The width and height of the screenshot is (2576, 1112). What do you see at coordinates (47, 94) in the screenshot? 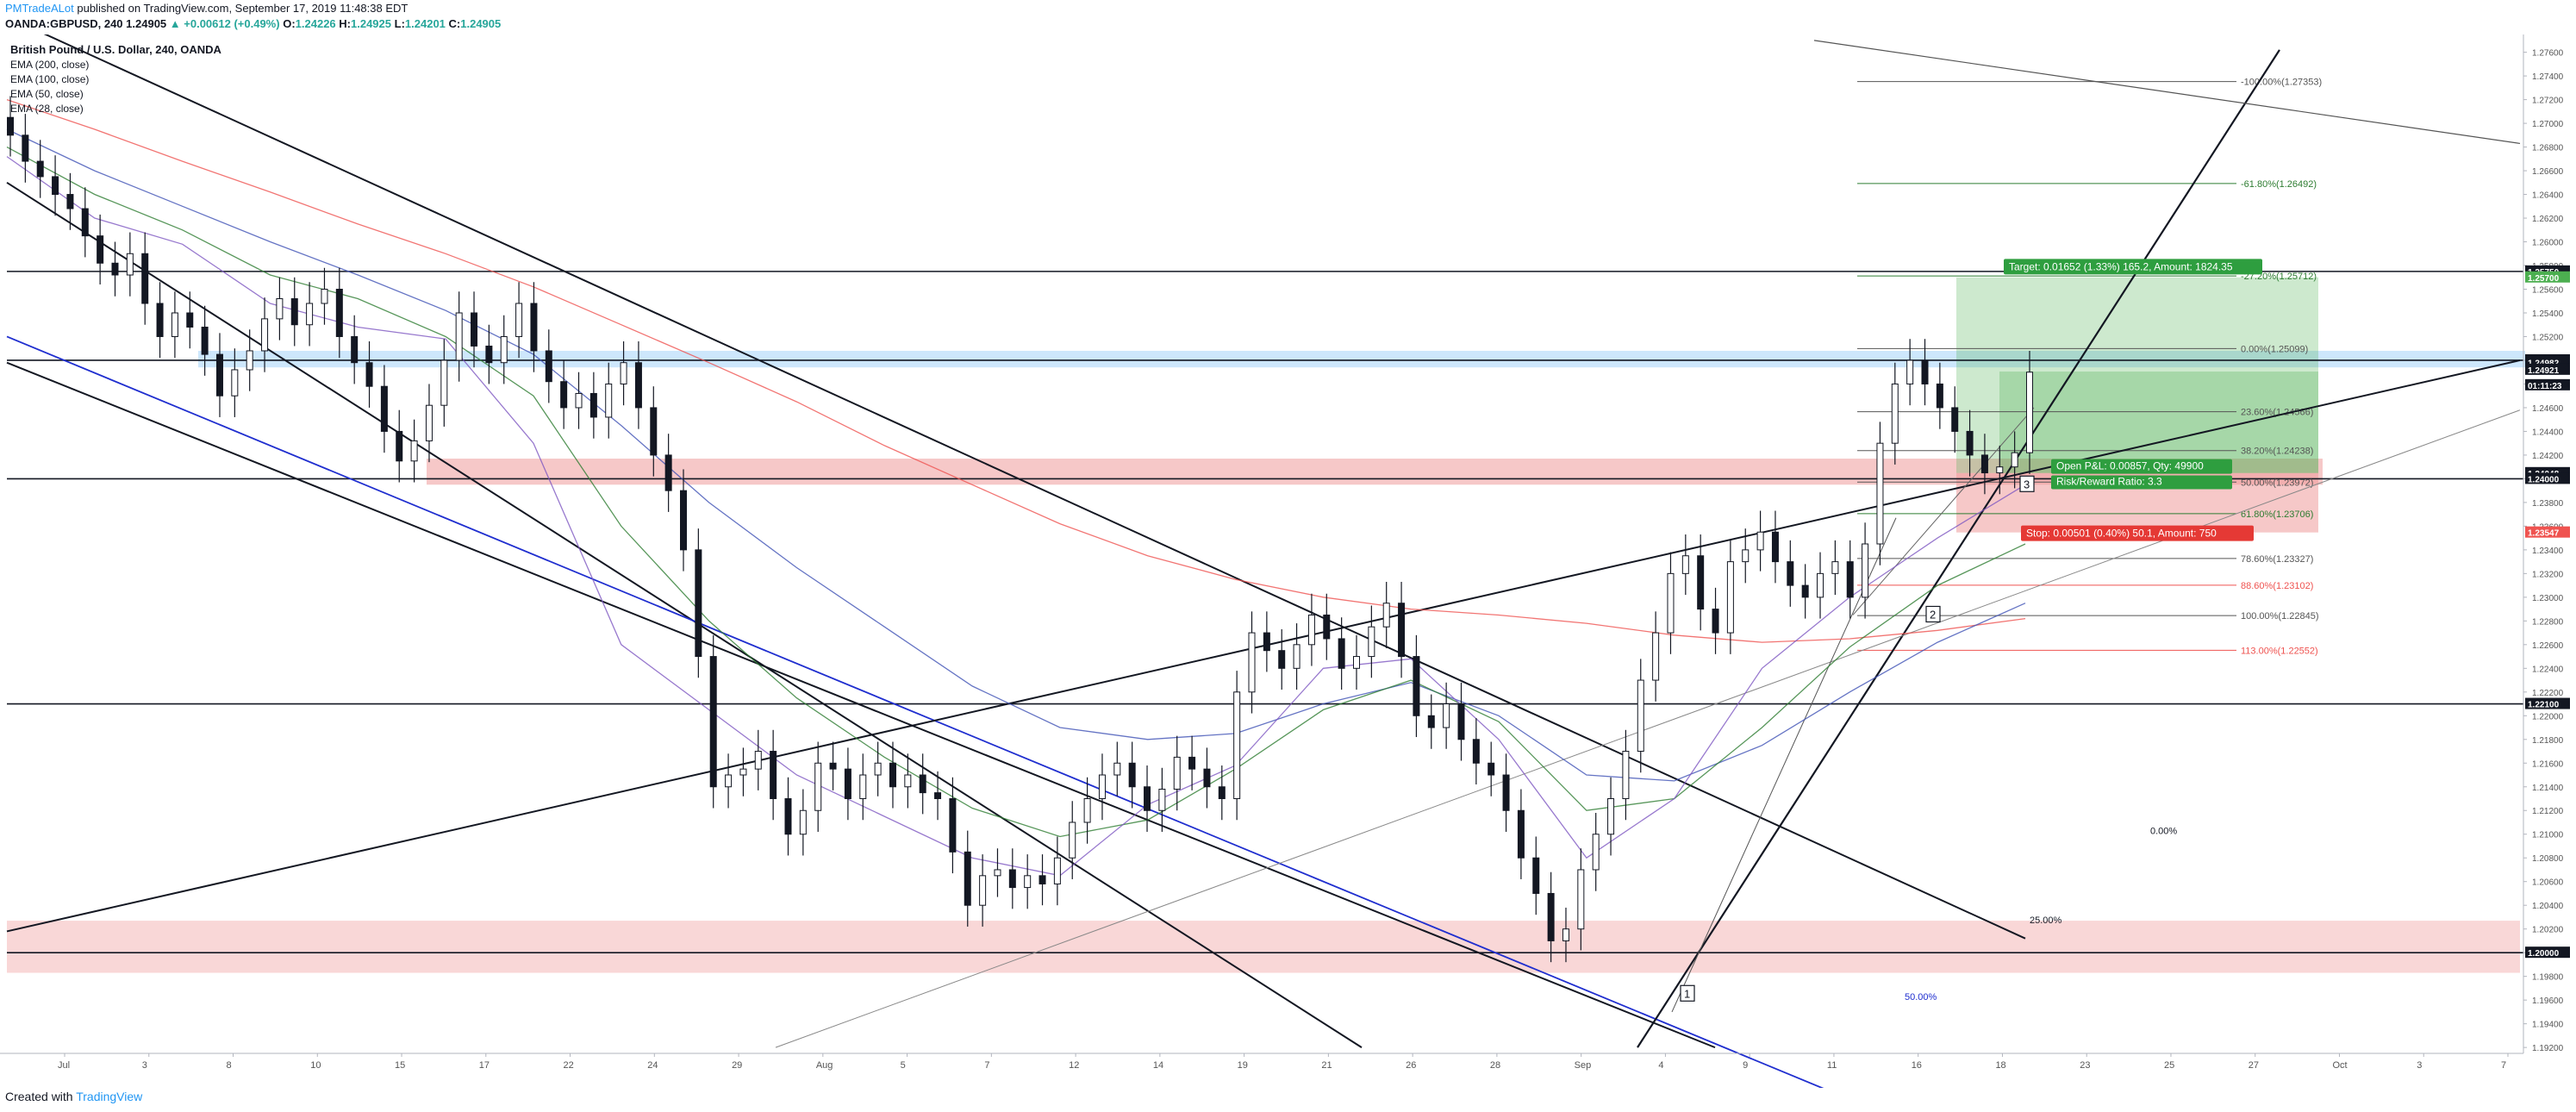
I see `legend-entry: EMA (50, close)` at bounding box center [47, 94].